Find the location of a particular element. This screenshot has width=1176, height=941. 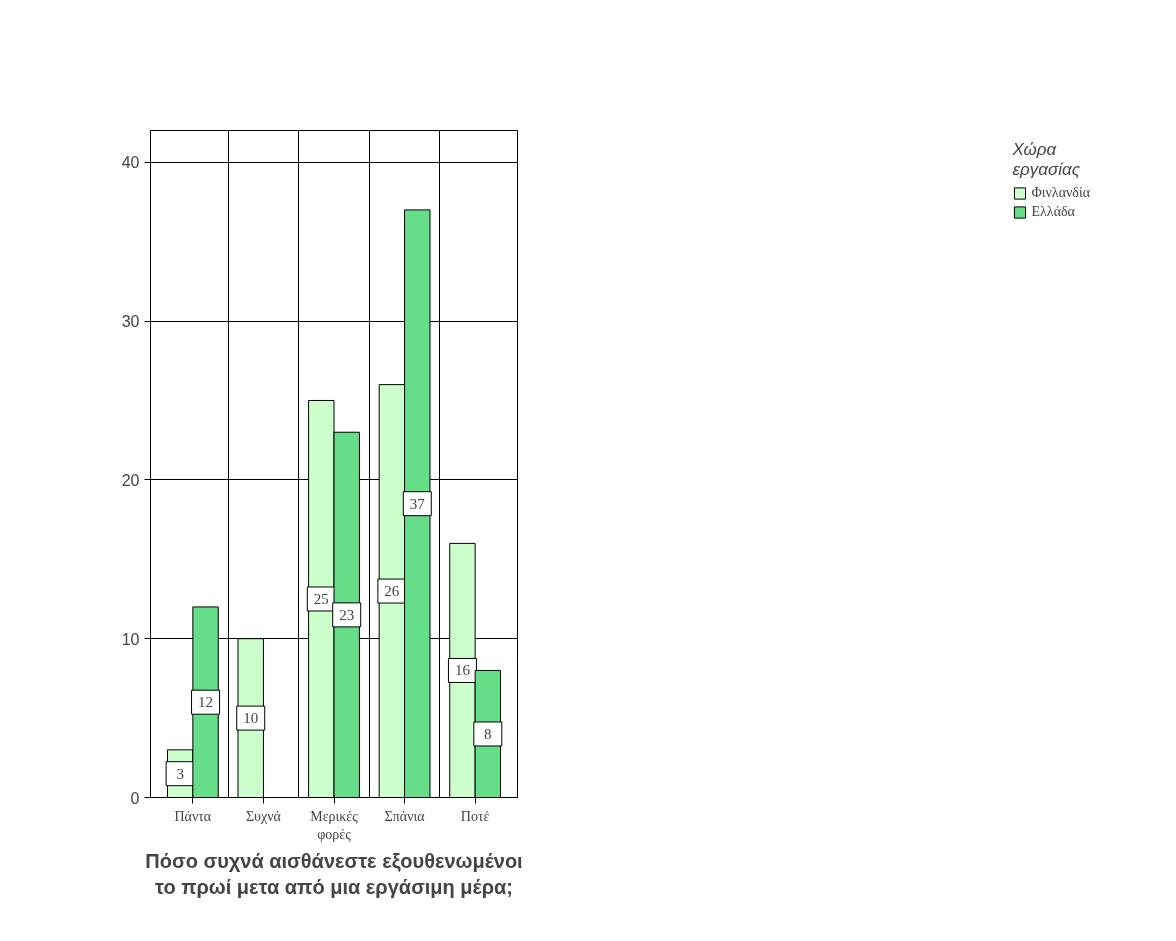

legend-title: Χώρα εργασίας is located at coordinates (1046, 160).